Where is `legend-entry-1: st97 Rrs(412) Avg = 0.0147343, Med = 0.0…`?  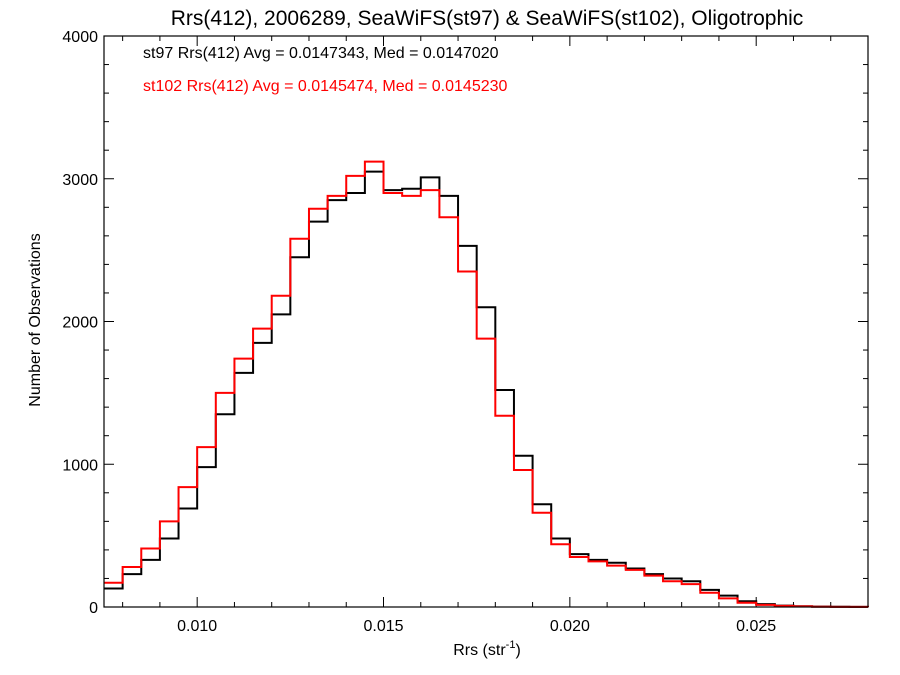 legend-entry-1: st97 Rrs(412) Avg = 0.0147343, Med = 0.0… is located at coordinates (321, 53).